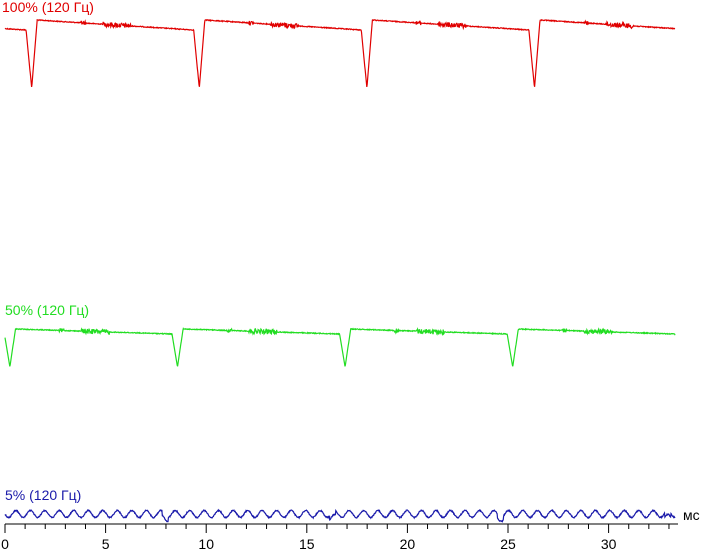 The width and height of the screenshot is (703, 552). I want to click on x-tick-label: 15, so click(307, 544).